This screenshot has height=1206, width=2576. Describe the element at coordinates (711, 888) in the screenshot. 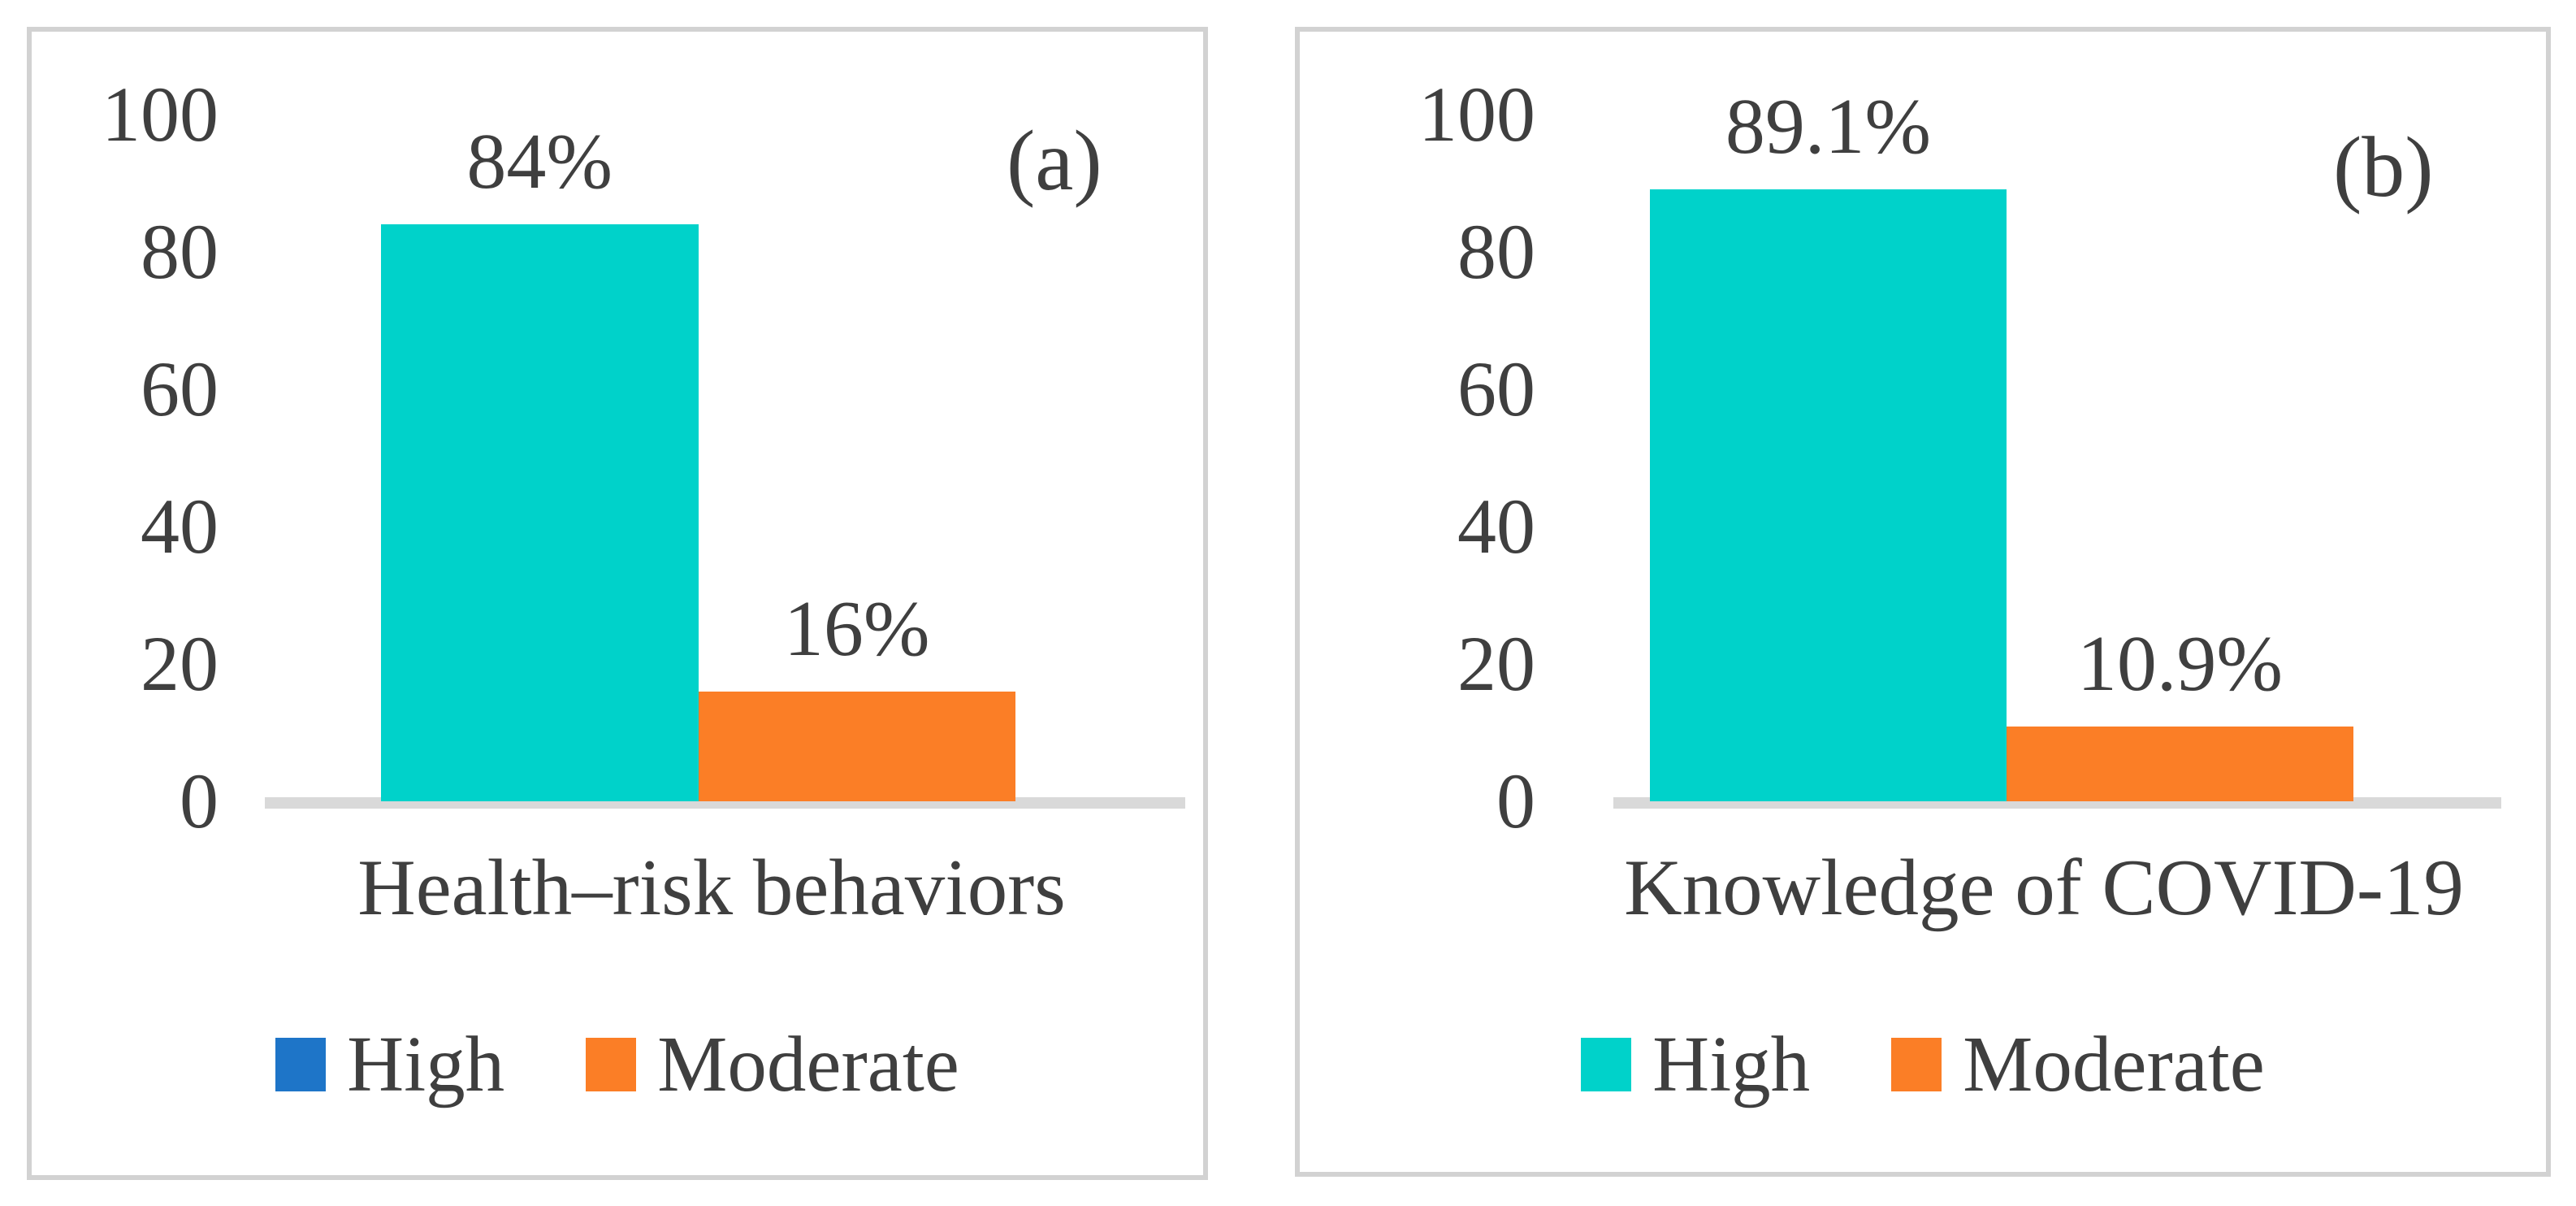

I see `x-axis-title: Health–risk behaviors` at that location.